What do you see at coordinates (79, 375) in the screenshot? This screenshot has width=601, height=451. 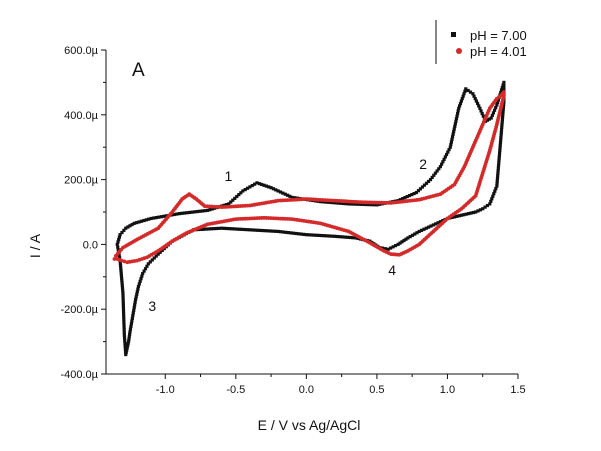 I see `y-tick-label: -400.0µ` at bounding box center [79, 375].